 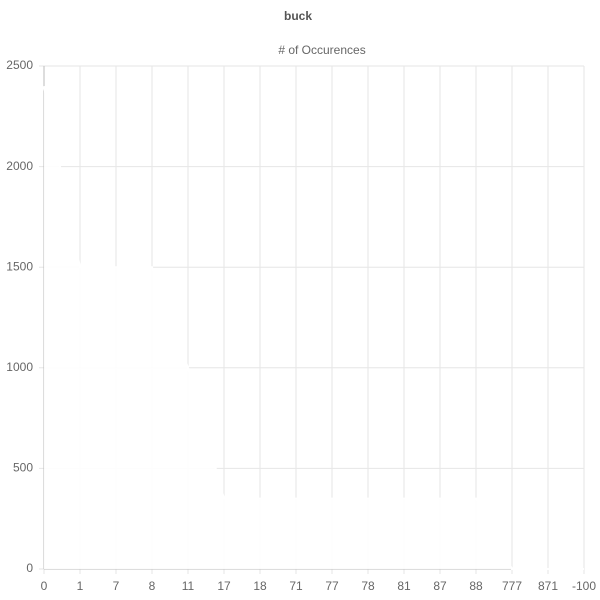 I want to click on chart-title: buck, so click(x=298, y=16).